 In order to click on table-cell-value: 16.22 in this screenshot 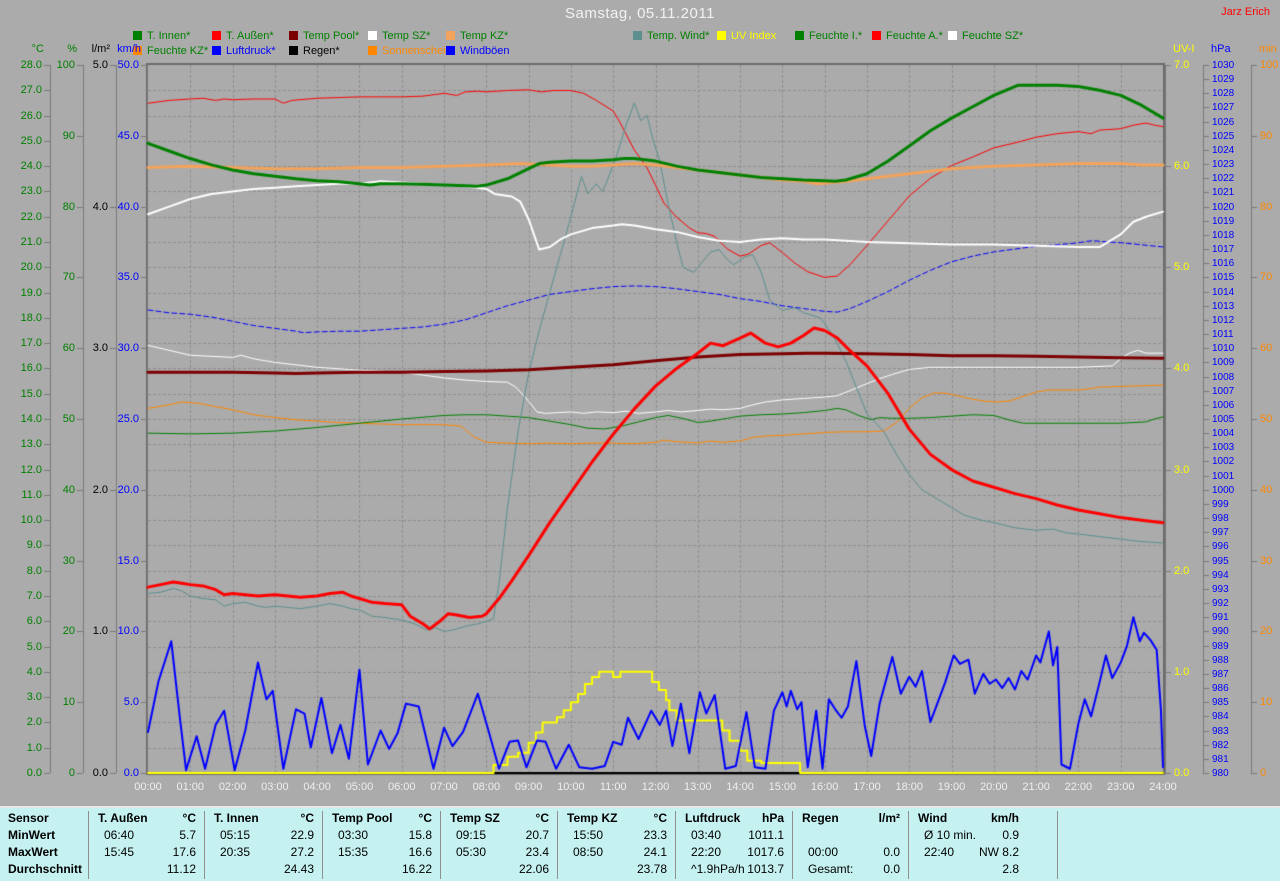, I will do `click(416, 869)`.